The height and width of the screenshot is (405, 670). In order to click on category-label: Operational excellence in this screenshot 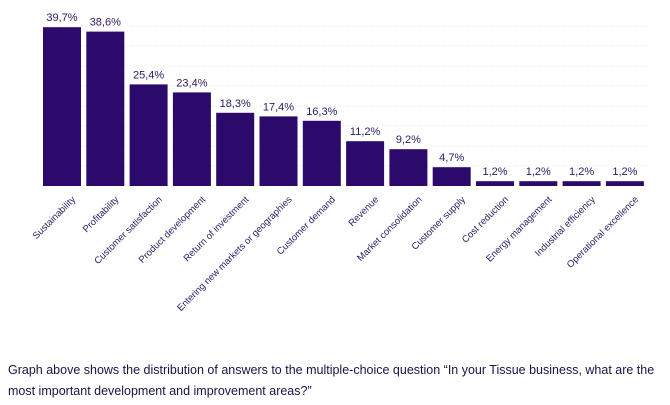, I will do `click(603, 232)`.